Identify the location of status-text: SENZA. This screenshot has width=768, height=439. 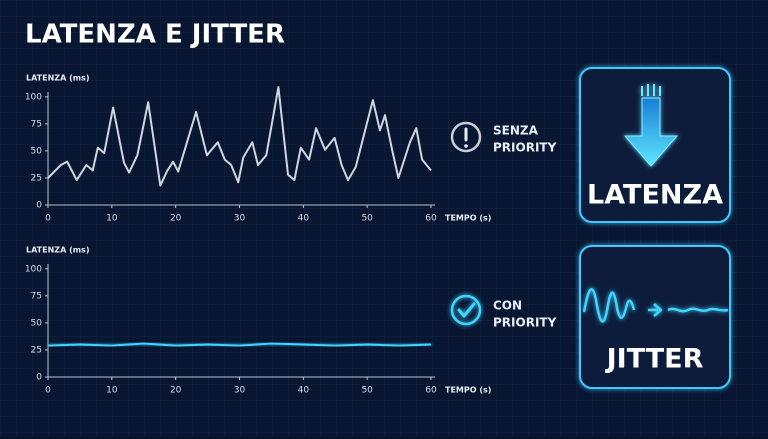
(516, 131).